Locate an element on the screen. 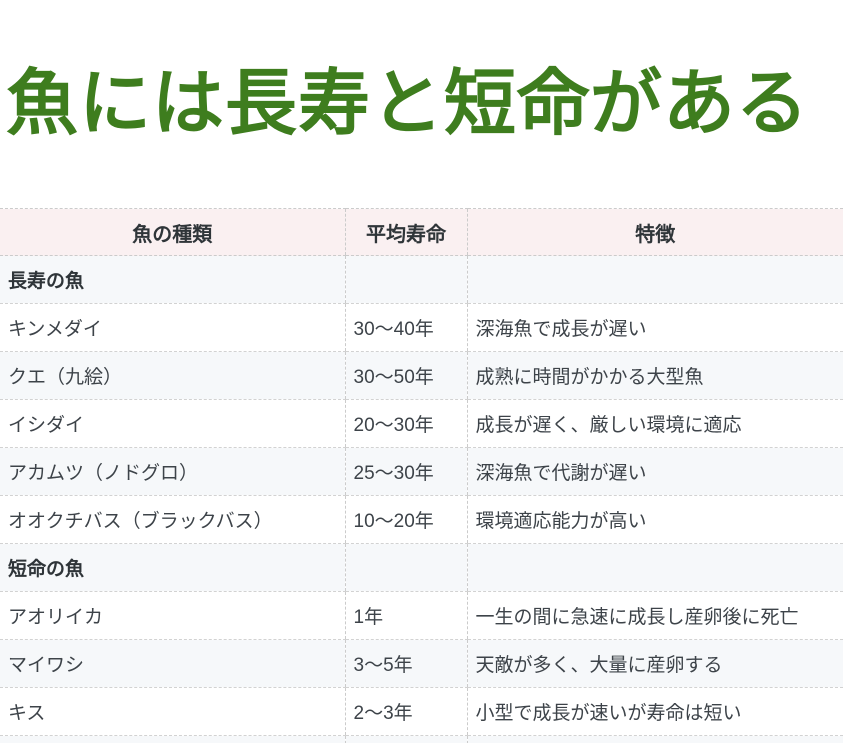 The image size is (843, 743). cell-fish-name: 短命の魚 is located at coordinates (172, 568).